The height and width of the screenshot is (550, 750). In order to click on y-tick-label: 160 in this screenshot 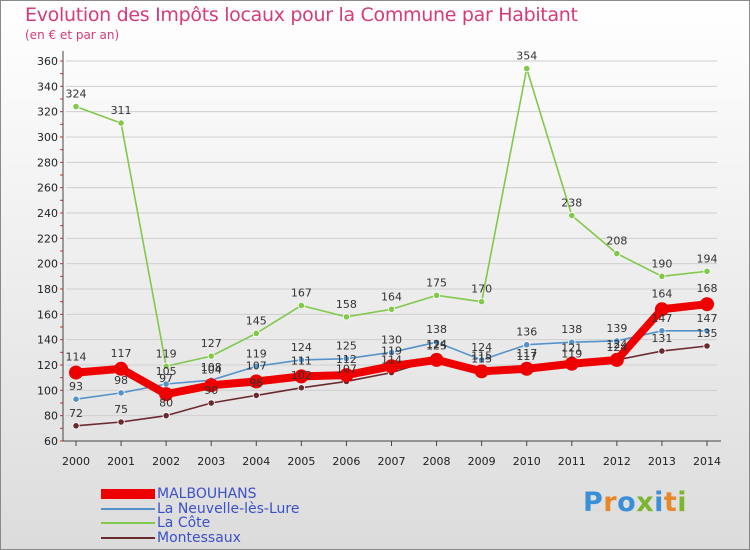, I will do `click(47, 314)`.